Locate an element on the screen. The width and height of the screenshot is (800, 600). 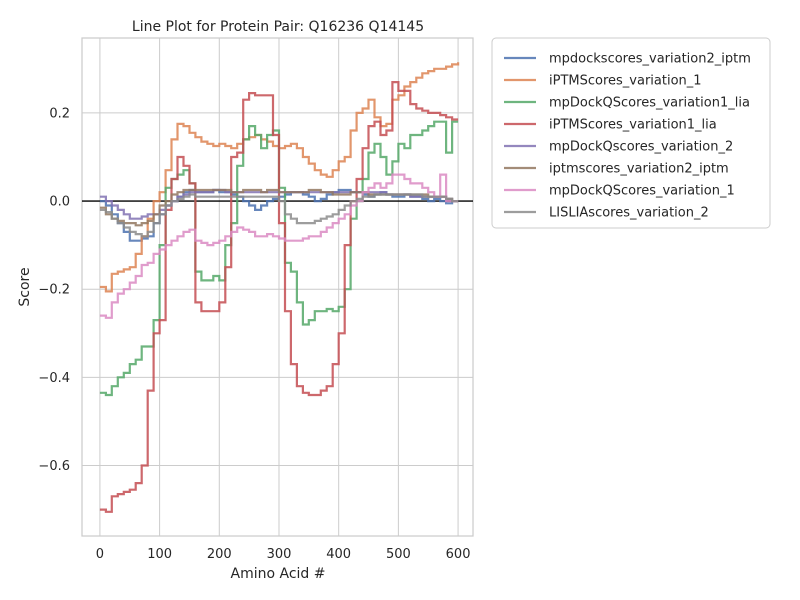
x-tick-label: 200 is located at coordinates (219, 554).